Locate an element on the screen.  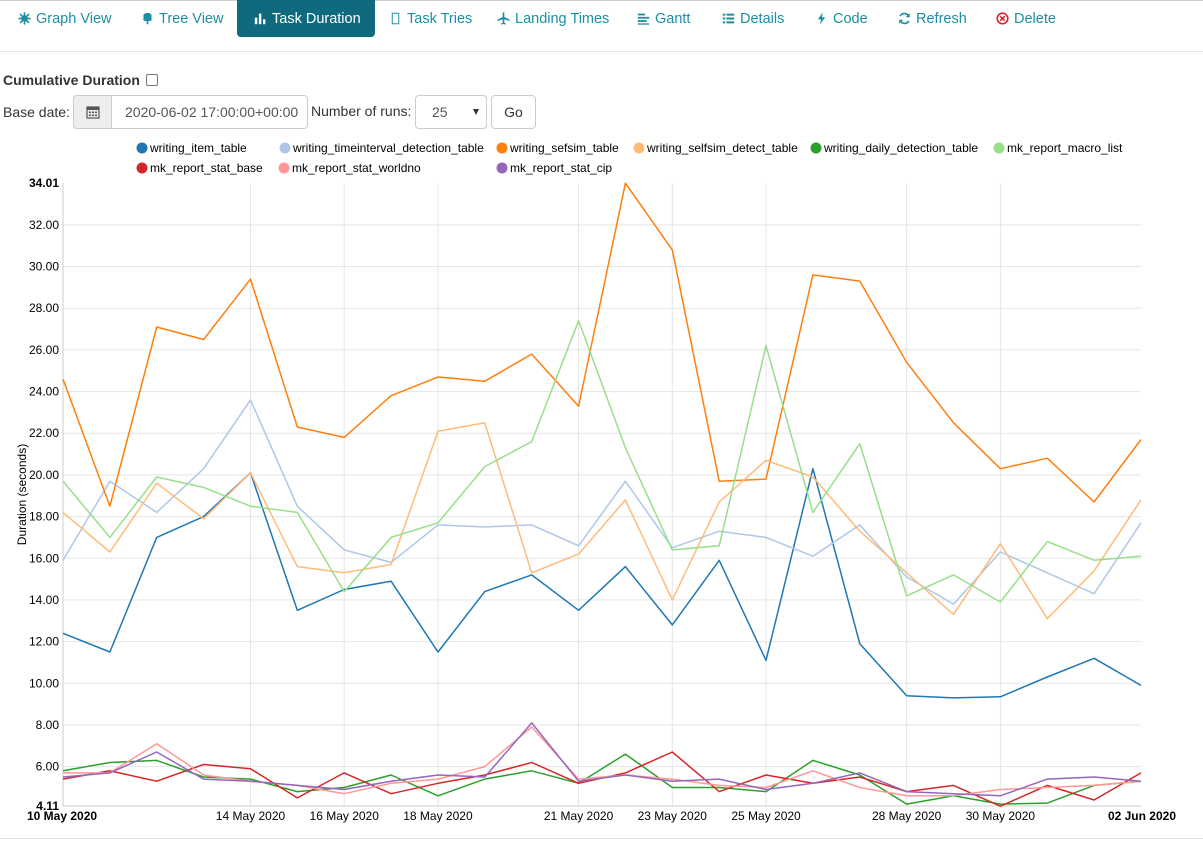
legend-label: writing_timeinterval_detection_table is located at coordinates (388, 148).